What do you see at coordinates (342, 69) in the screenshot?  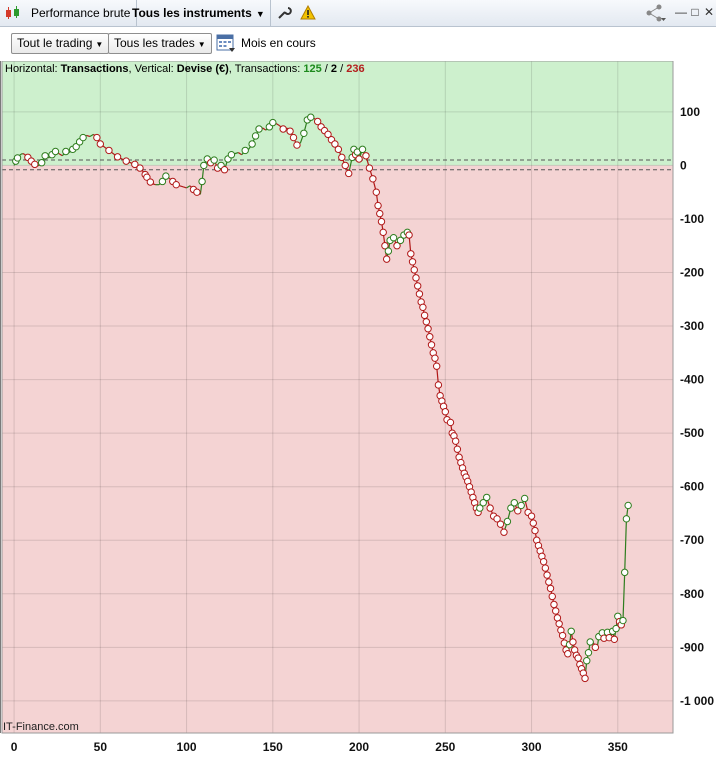 I see `sep2: /` at bounding box center [342, 69].